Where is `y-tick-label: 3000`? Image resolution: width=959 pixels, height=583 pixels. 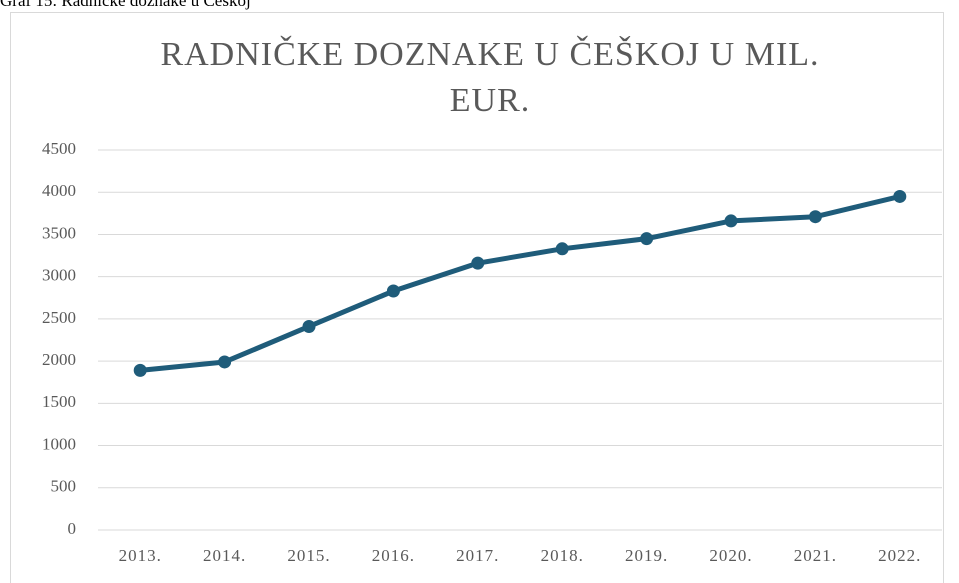
y-tick-label: 3000 is located at coordinates (59, 275).